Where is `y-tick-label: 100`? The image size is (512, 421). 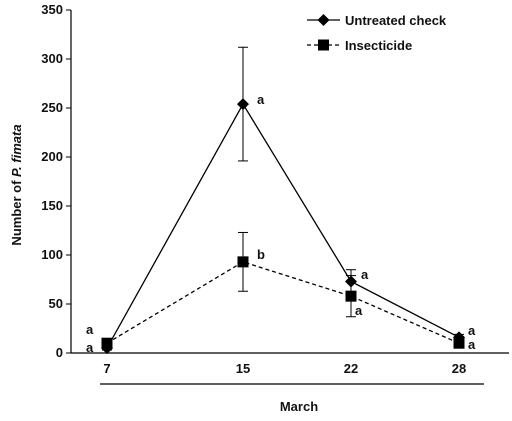
y-tick-label: 100 is located at coordinates (52, 254).